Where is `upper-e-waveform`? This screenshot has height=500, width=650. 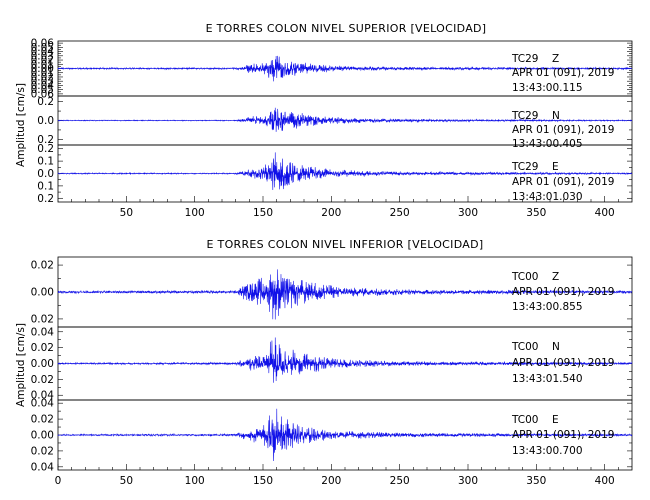 upper-e-waveform is located at coordinates (345, 171).